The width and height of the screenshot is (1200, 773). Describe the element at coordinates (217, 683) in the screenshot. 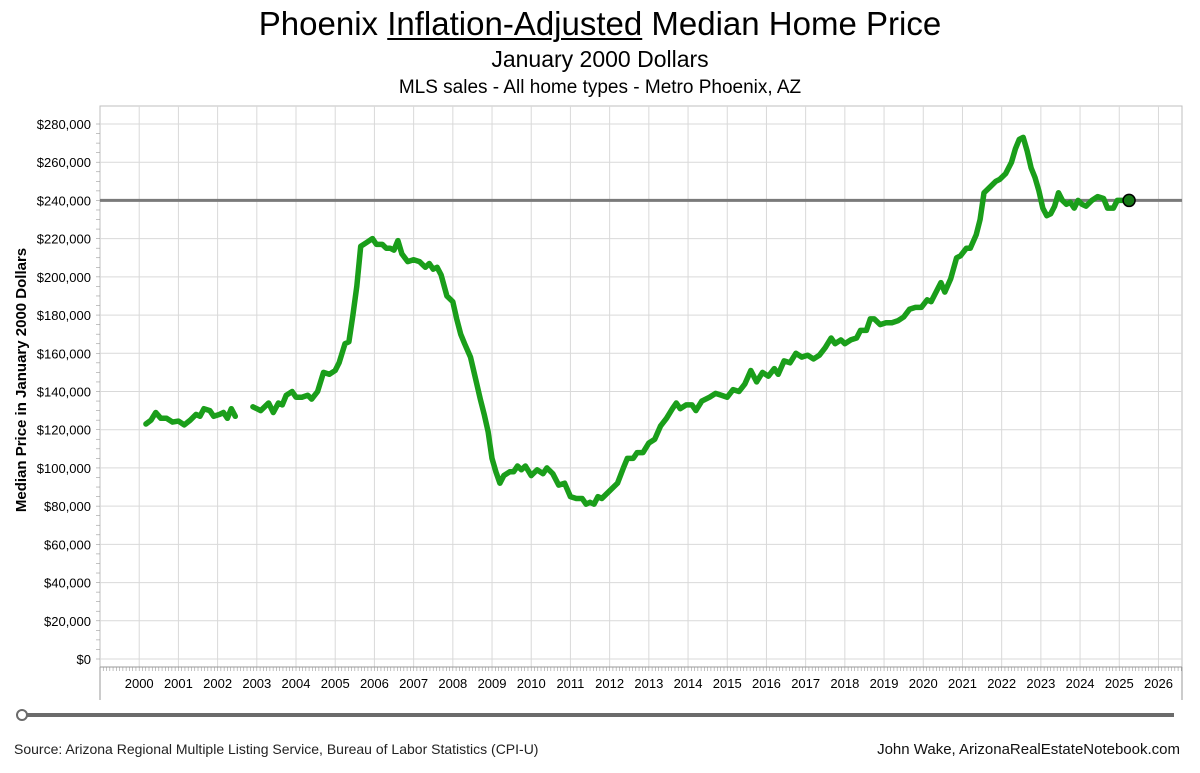

I see `x-tick-label: 2002` at that location.